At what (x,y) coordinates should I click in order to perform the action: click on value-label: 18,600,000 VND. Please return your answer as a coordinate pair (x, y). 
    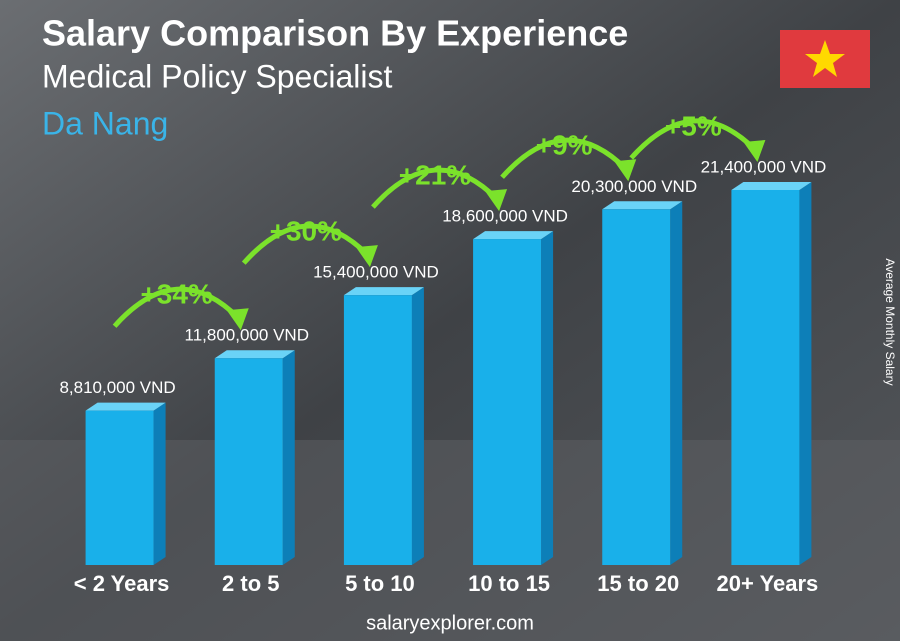
    Looking at the image, I should click on (505, 216).